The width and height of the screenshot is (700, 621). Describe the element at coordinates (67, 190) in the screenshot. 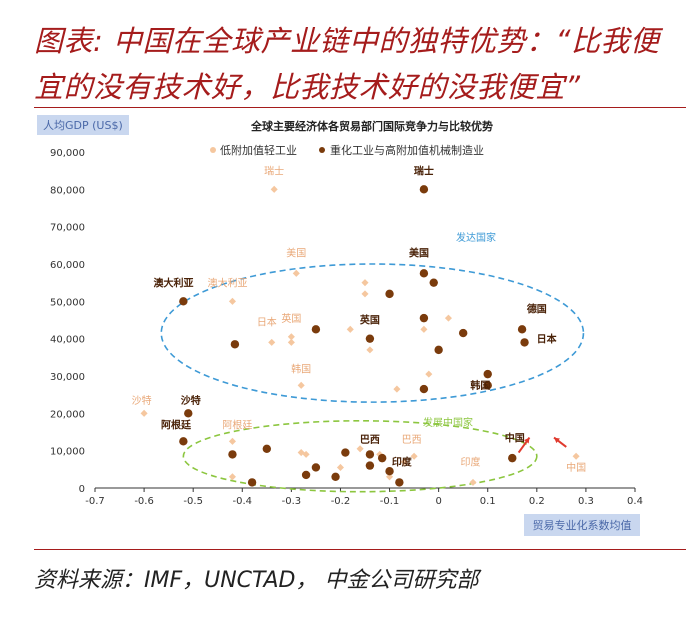

I see `y-tick-label: 80,000` at that location.